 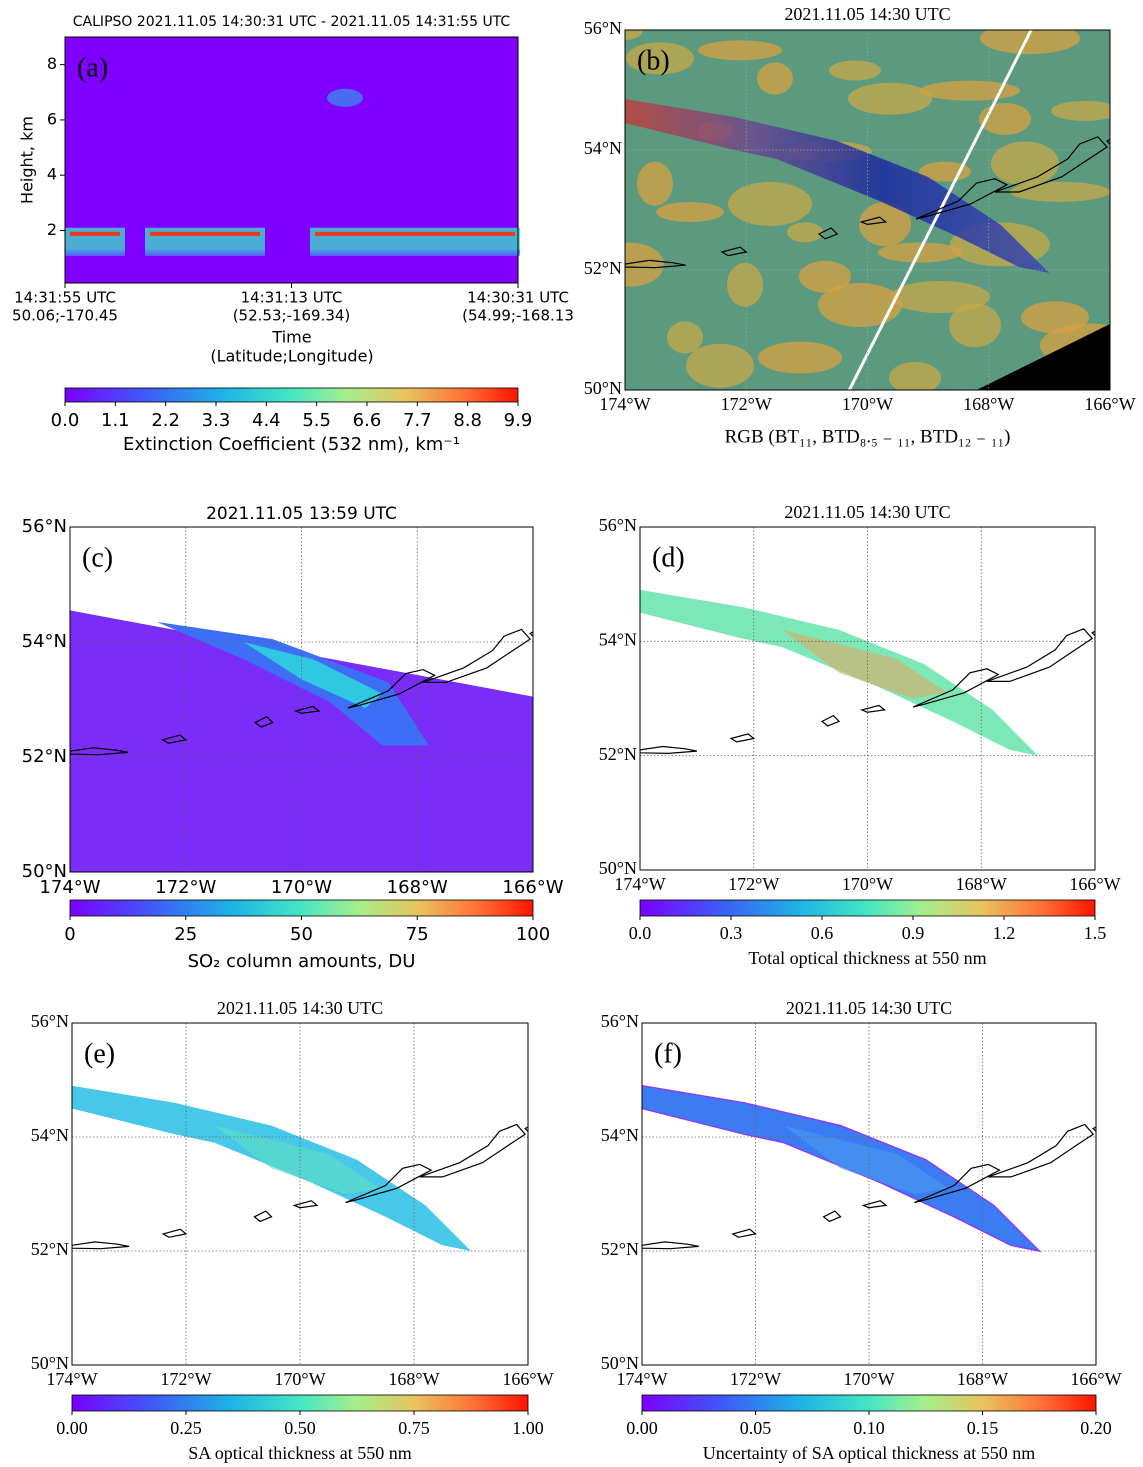 What do you see at coordinates (1096, 1428) in the screenshot?
I see `colorbar-tick-label: 0.20` at bounding box center [1096, 1428].